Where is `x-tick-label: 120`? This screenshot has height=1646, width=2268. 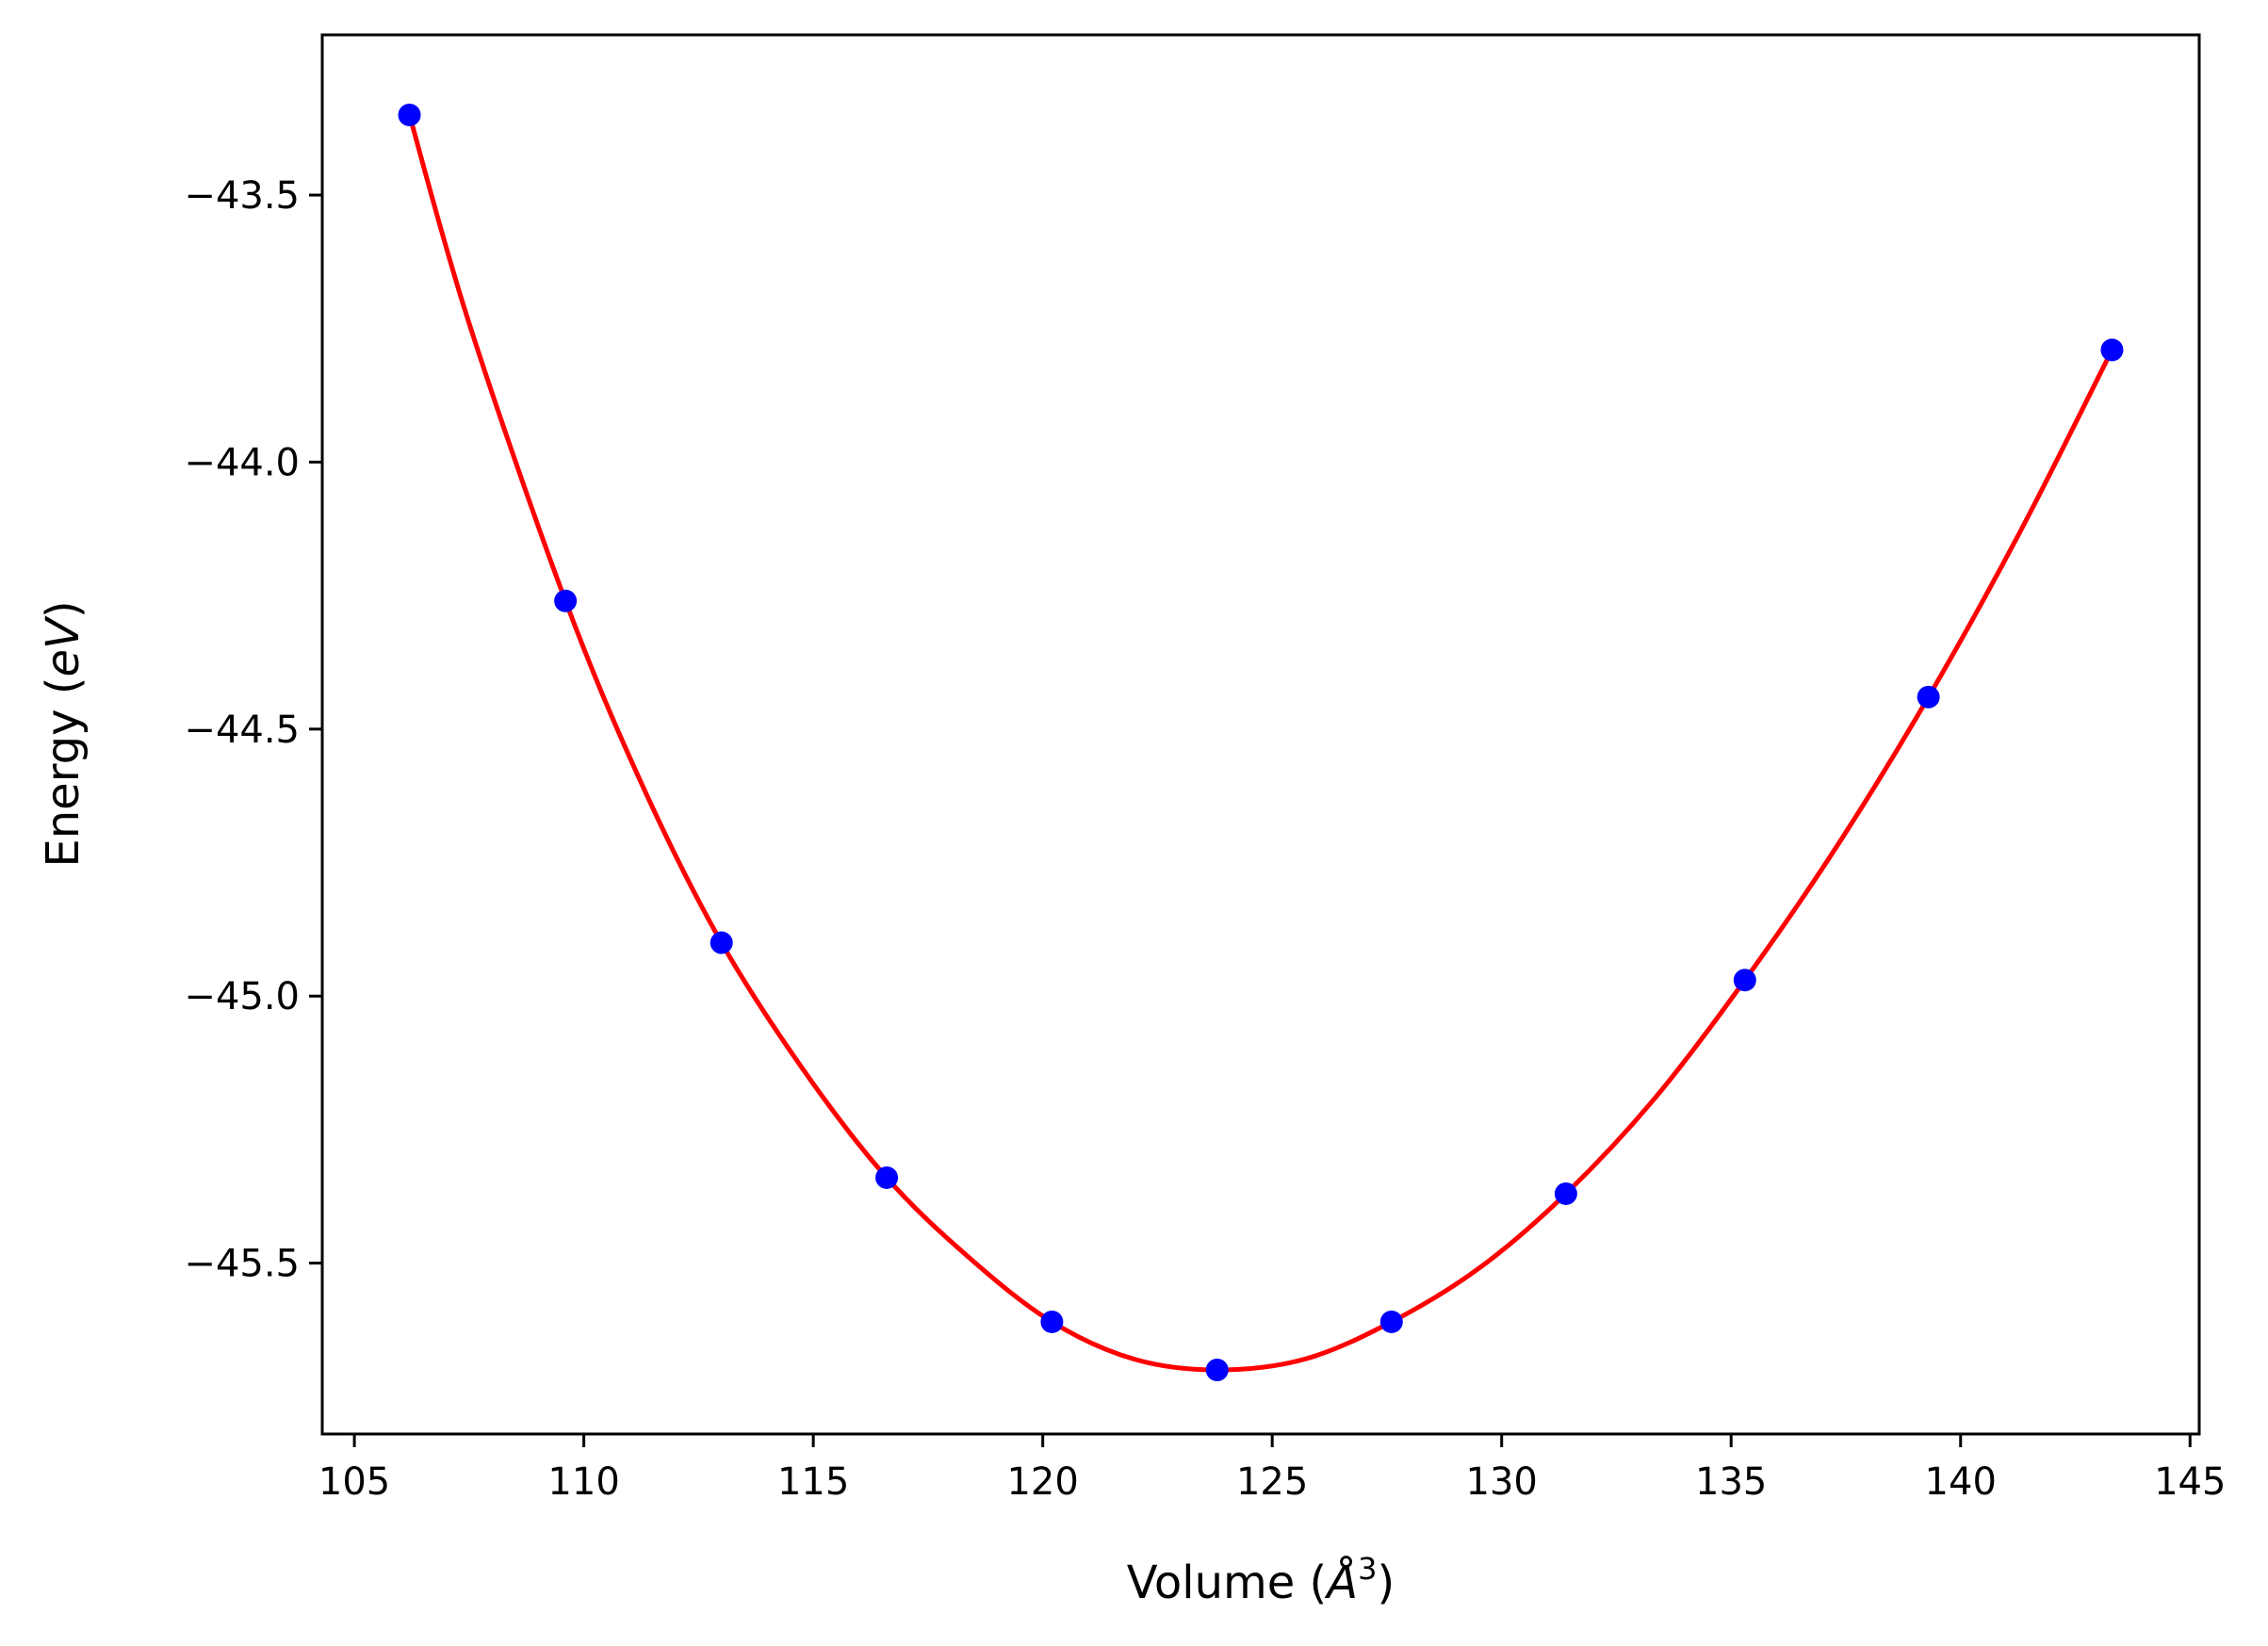 x-tick-label: 120 is located at coordinates (1042, 1482).